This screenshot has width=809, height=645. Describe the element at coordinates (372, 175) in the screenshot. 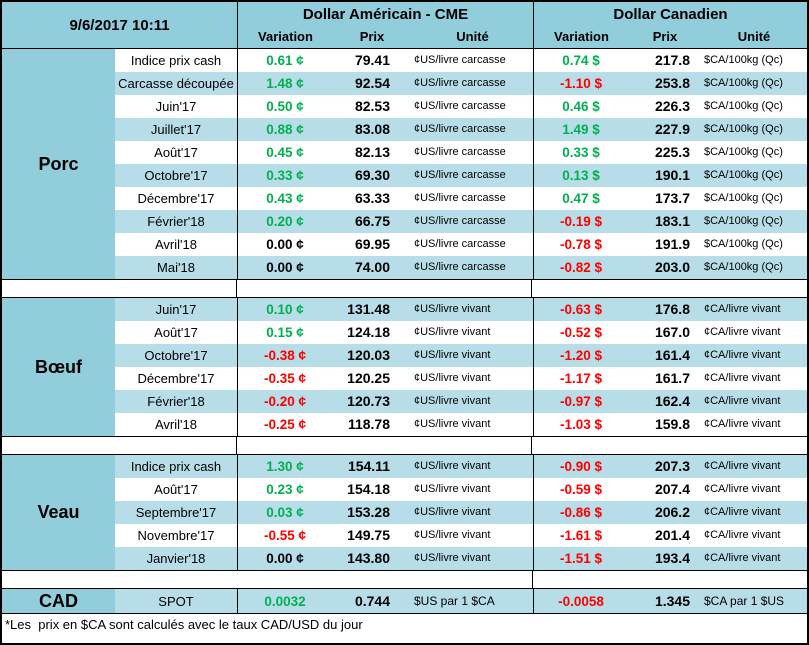

I see `usd-prix-value: 69.30` at that location.